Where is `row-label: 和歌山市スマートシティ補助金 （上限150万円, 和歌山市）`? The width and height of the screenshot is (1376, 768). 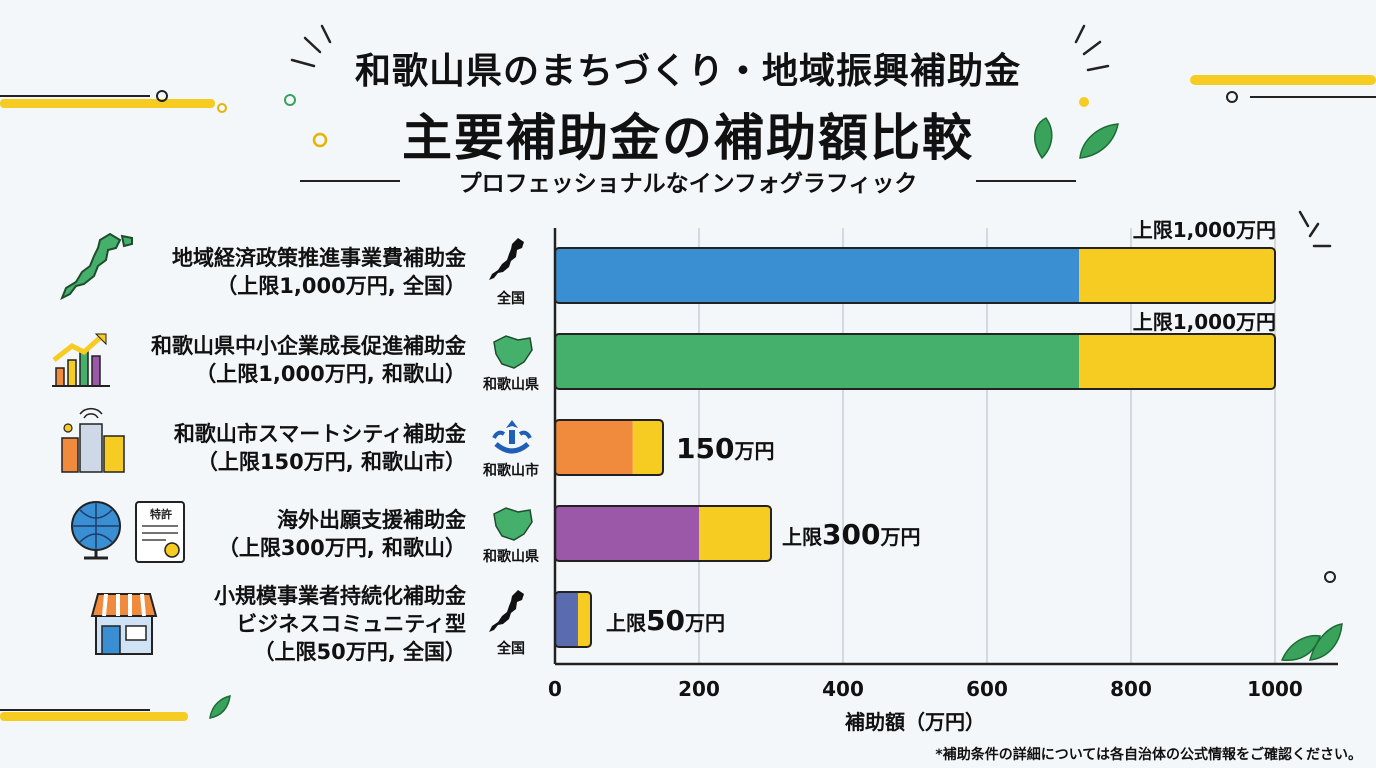 row-label: 和歌山市スマートシティ補助金 （上限150万円, 和歌山市） is located at coordinates (319, 448).